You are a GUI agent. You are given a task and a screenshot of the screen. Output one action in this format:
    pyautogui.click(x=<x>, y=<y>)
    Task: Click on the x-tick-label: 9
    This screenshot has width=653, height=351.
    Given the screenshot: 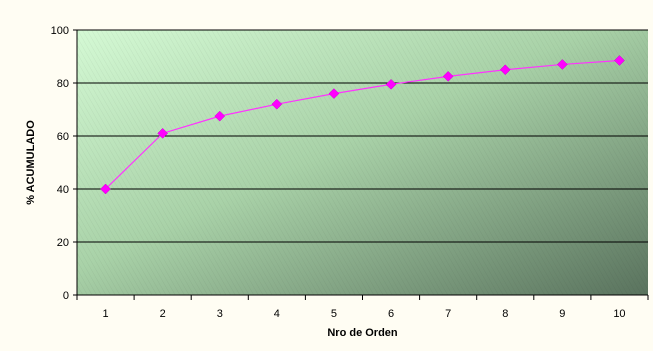 What is the action you would take?
    pyautogui.click(x=562, y=314)
    